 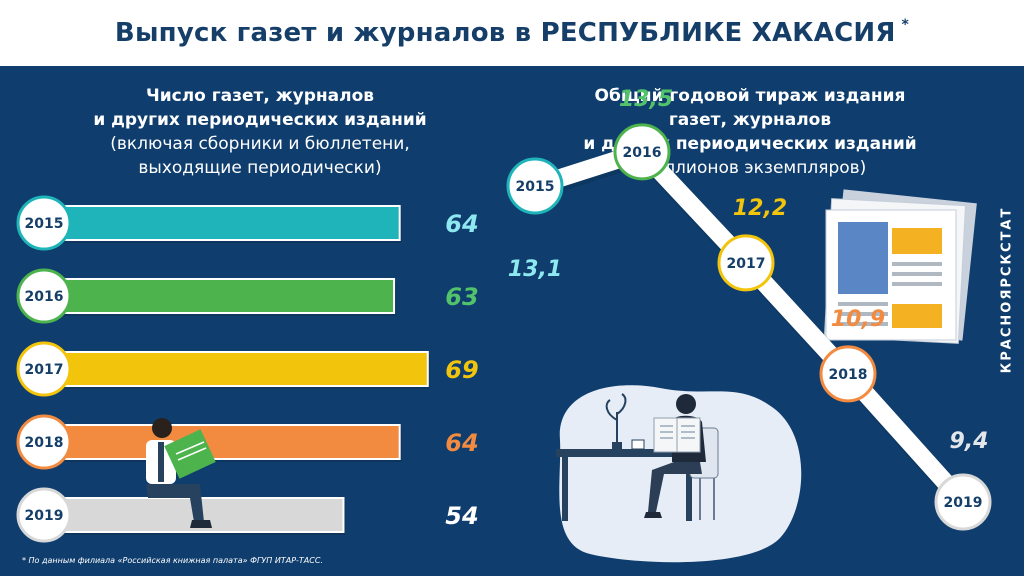 I want to click on line-category-label: 2016, so click(x=642, y=153).